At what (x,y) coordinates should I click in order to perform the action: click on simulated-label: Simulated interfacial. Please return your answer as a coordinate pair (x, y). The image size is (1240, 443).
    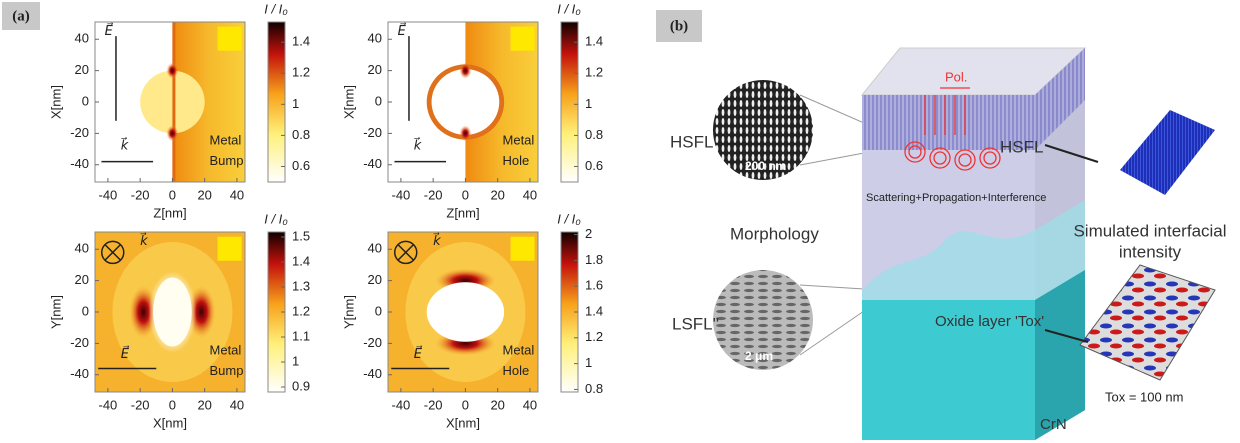
    Looking at the image, I should click on (1149, 230).